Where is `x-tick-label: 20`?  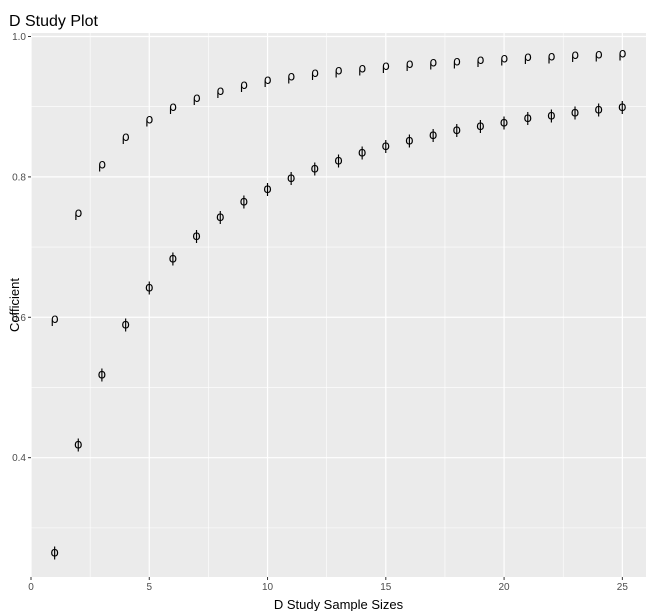 x-tick-label: 20 is located at coordinates (505, 587).